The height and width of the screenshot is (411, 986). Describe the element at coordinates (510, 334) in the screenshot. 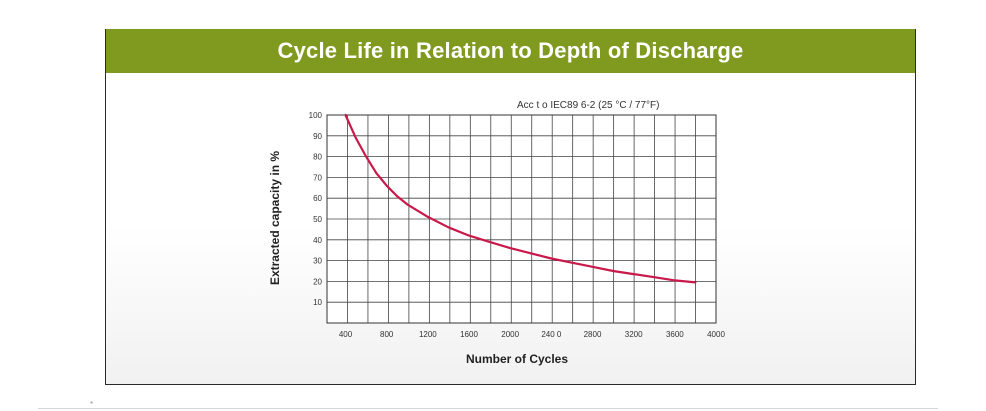

I see `x-tick-label: 2000` at that location.